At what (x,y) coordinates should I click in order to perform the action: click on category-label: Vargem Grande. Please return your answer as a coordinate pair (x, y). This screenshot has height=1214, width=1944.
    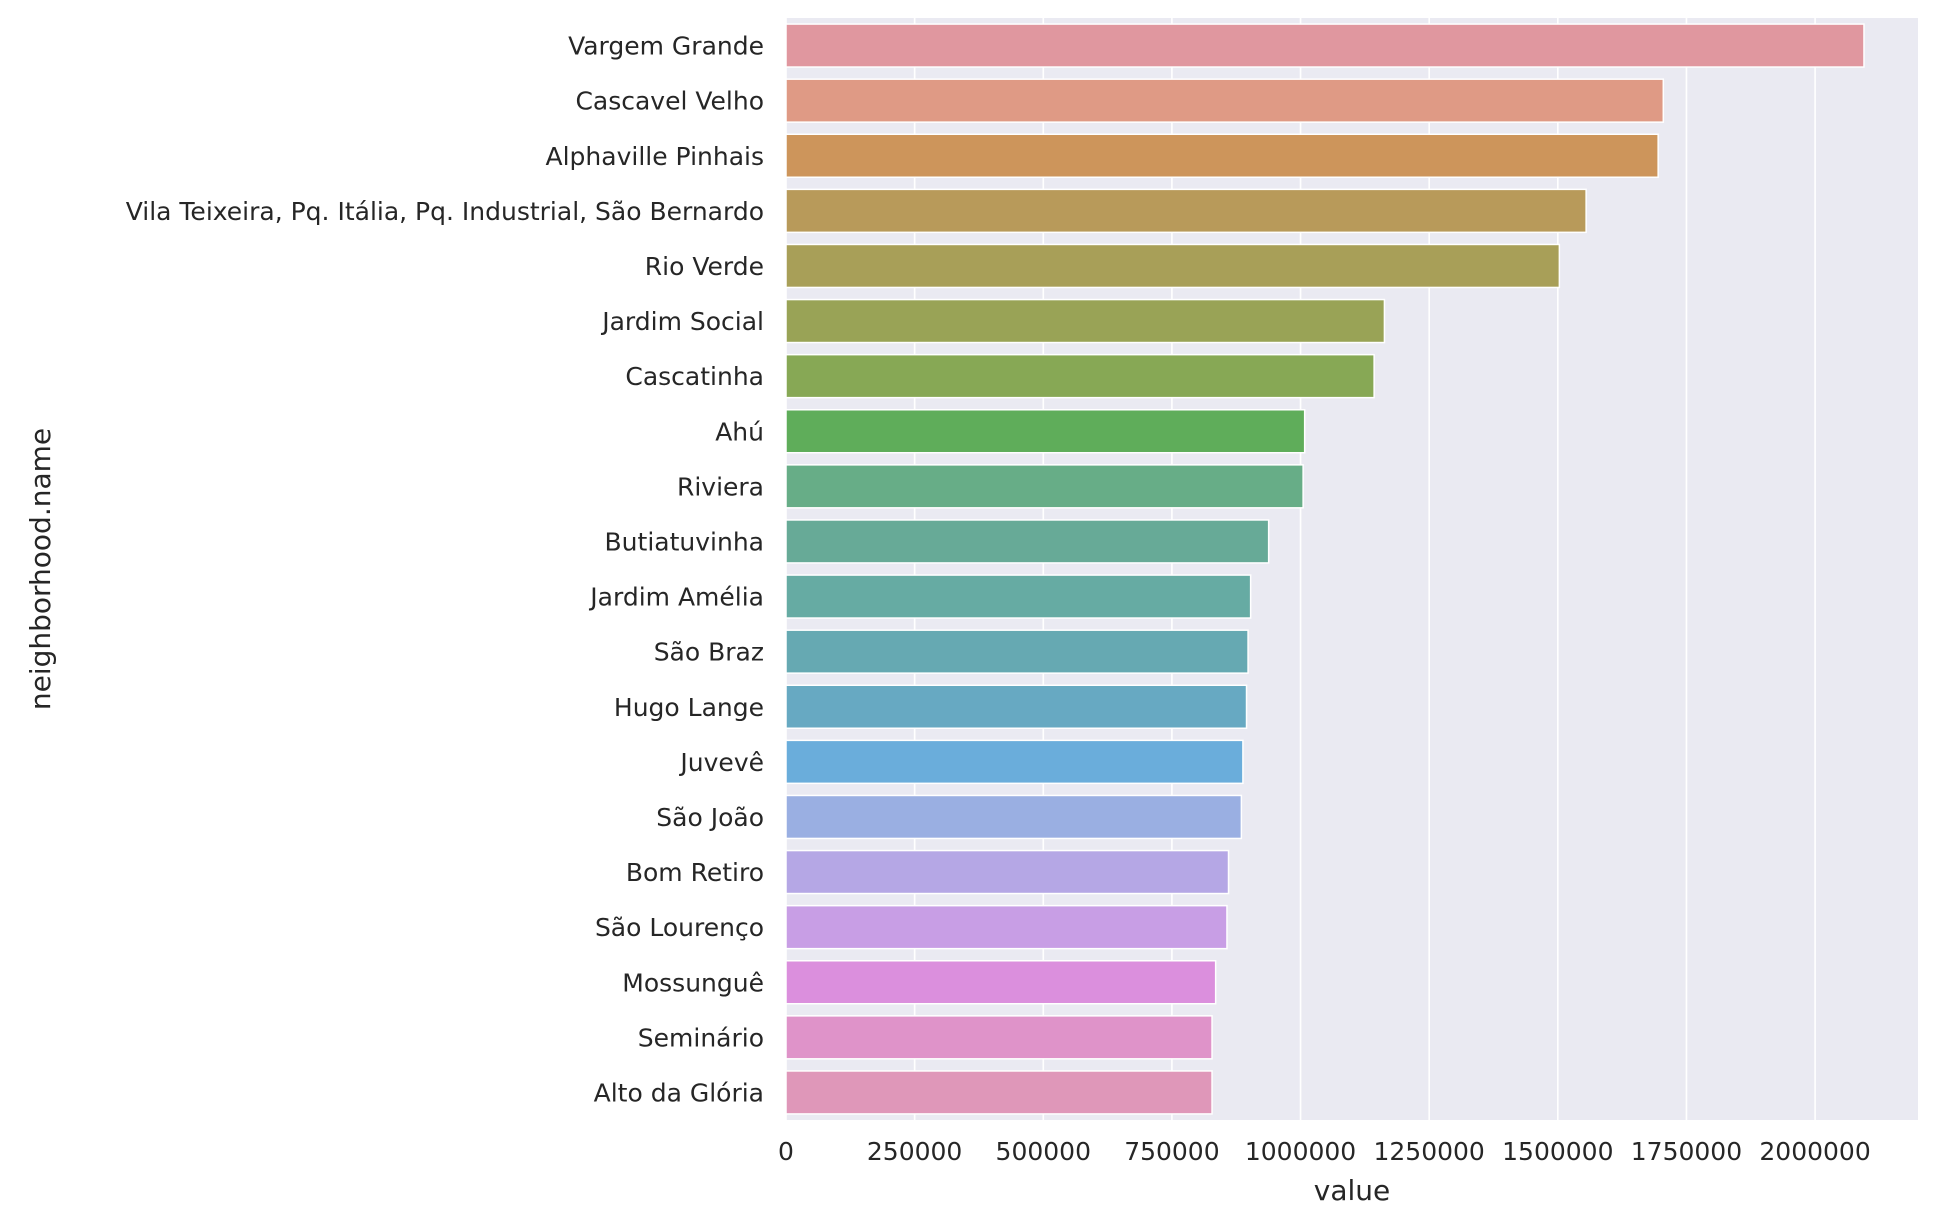
    Looking at the image, I should click on (666, 46).